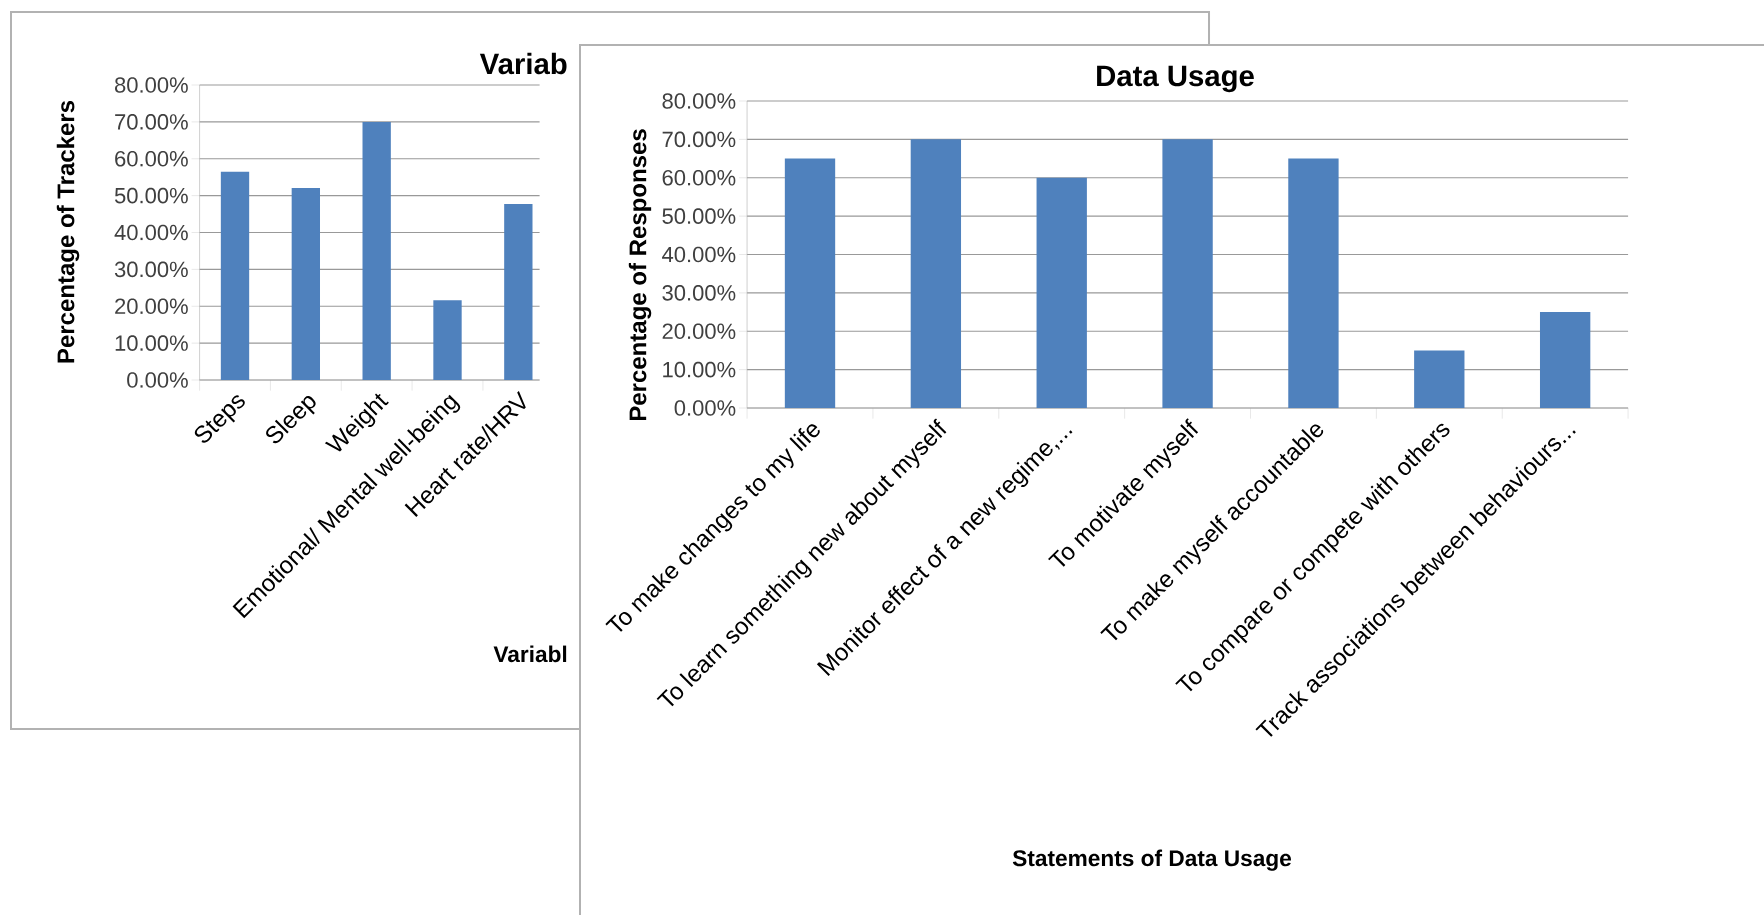 This screenshot has height=915, width=1764. I want to click on x-axis-title: Statements of Data Usage, so click(1152, 860).